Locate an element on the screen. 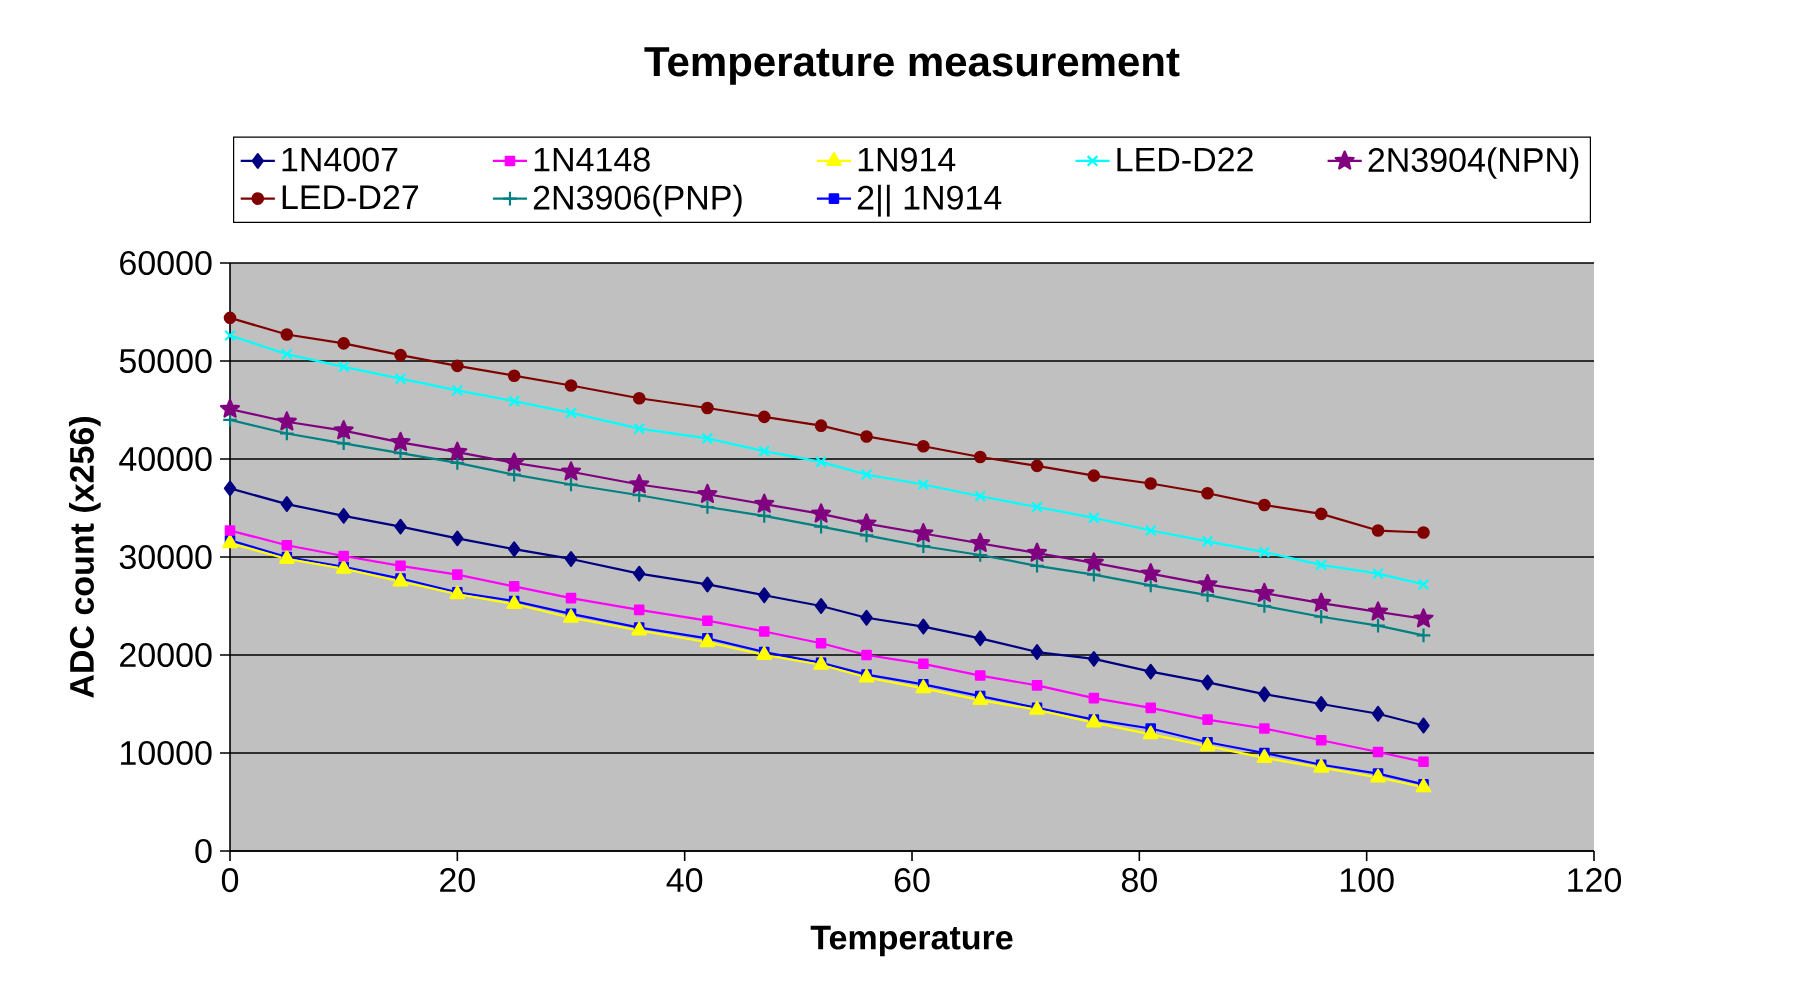  x-tick-label: 0 is located at coordinates (230, 880).